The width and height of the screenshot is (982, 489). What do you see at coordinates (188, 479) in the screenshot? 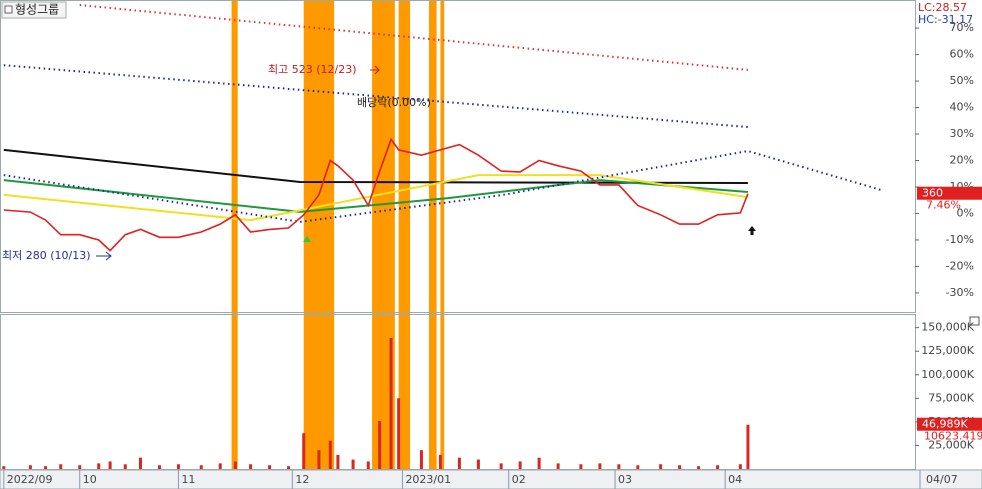
I see `x-tick-label: 11` at bounding box center [188, 479].